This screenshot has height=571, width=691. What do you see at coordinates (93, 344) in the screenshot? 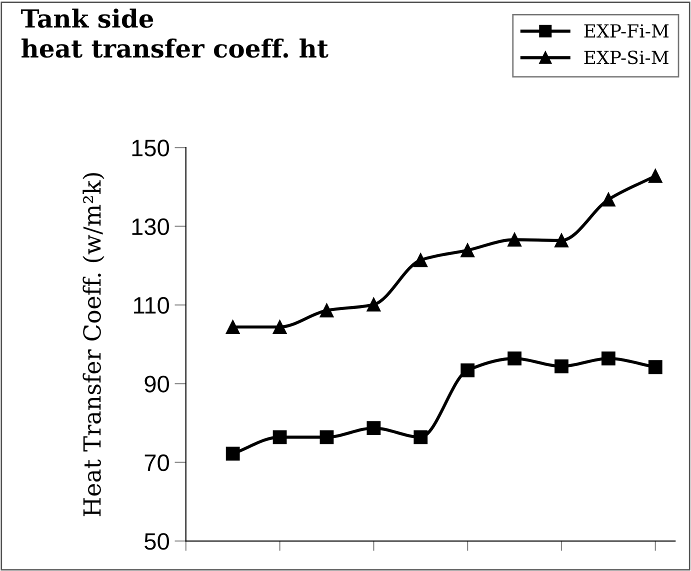
I see `y-axis-title: Heat Transfer Coeff. (w/m²k)` at bounding box center [93, 344].